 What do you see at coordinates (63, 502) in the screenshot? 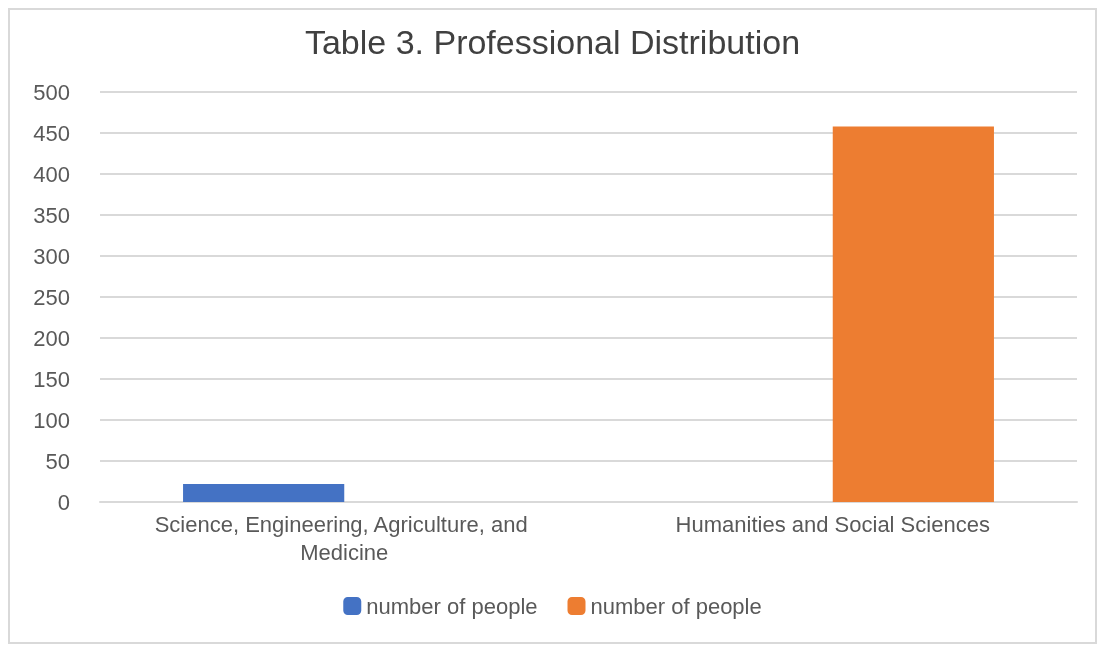
I see `y-tick-label: 0` at bounding box center [63, 502].